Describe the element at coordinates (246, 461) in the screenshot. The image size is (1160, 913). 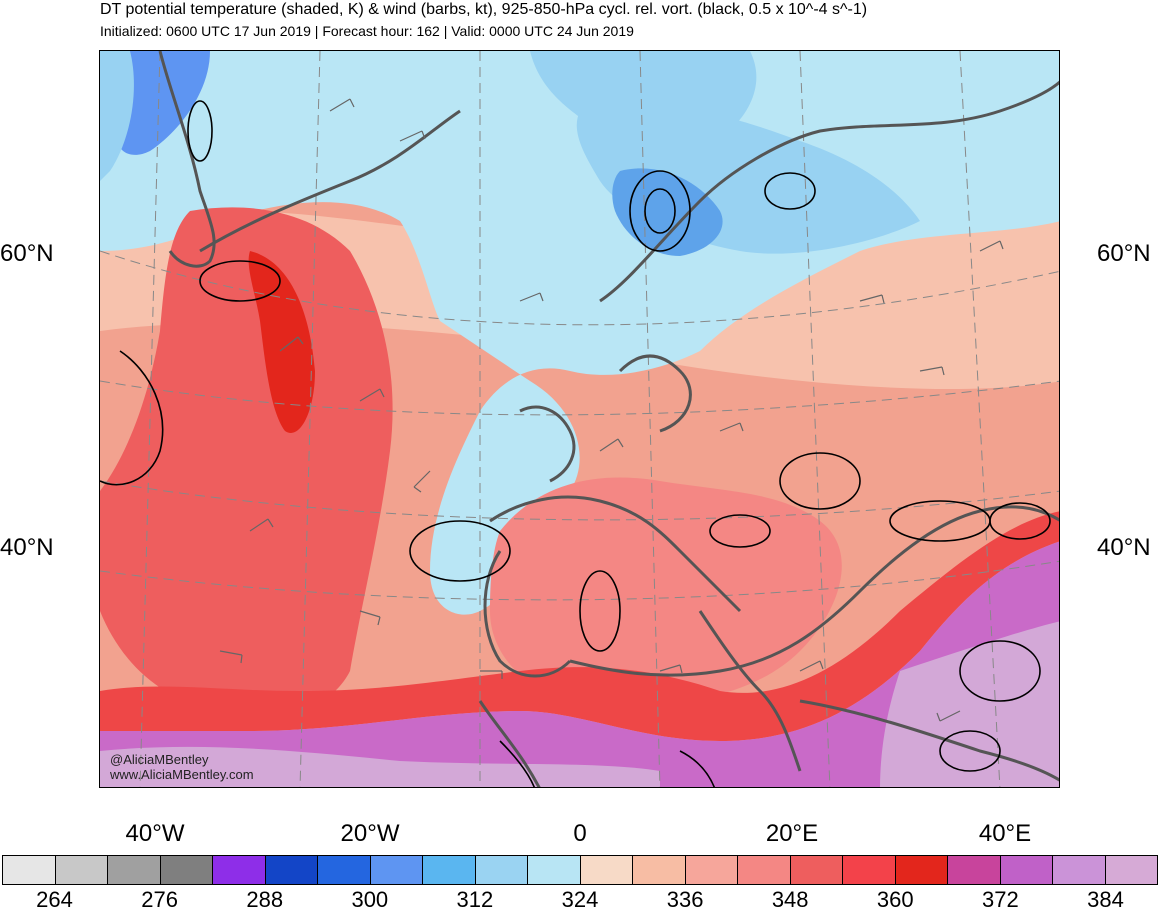
I see `atlantic-plume` at that location.